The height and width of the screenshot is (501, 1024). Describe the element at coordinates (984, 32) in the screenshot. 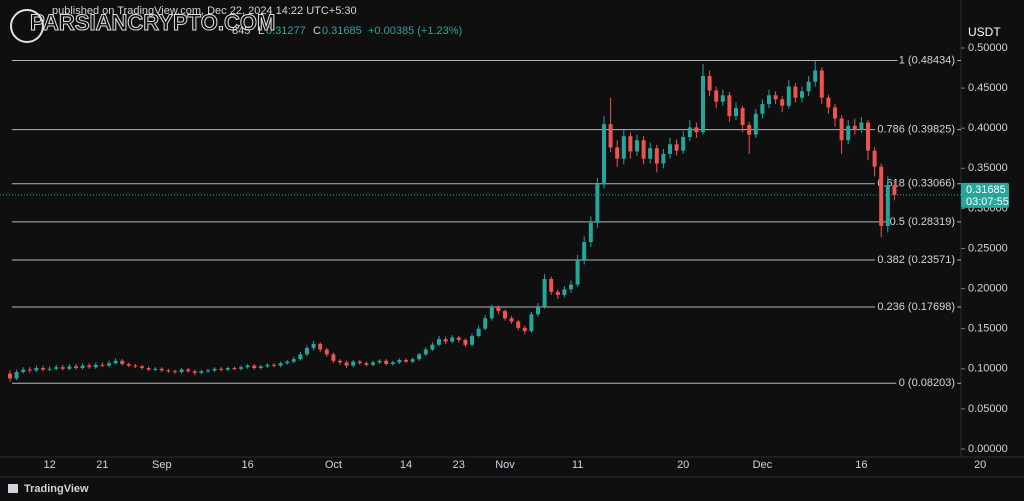

I see `y-axis-label: USDT` at that location.